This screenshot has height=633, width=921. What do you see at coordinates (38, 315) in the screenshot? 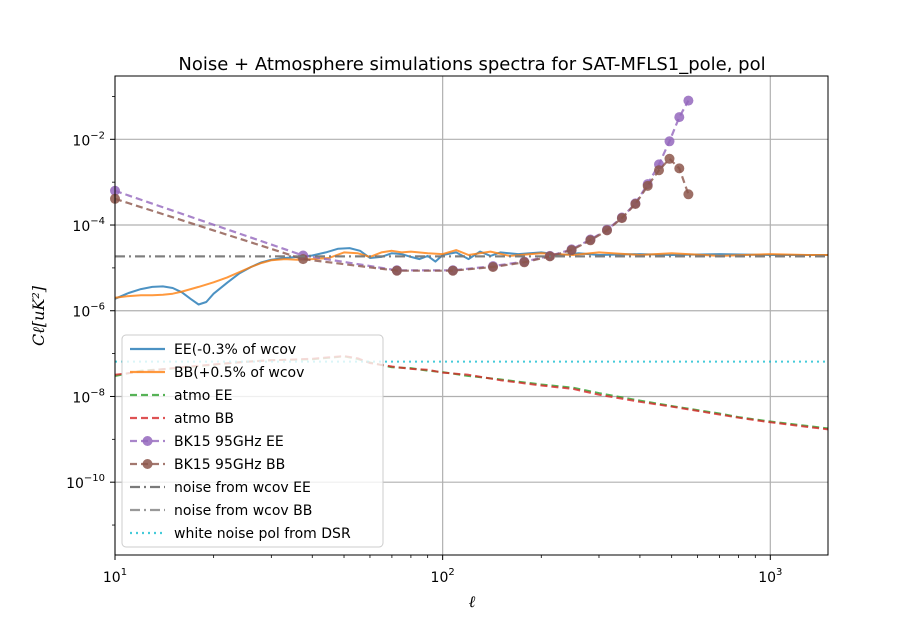
I see `y-axis-label: Cℓ[uK²]` at bounding box center [38, 315].